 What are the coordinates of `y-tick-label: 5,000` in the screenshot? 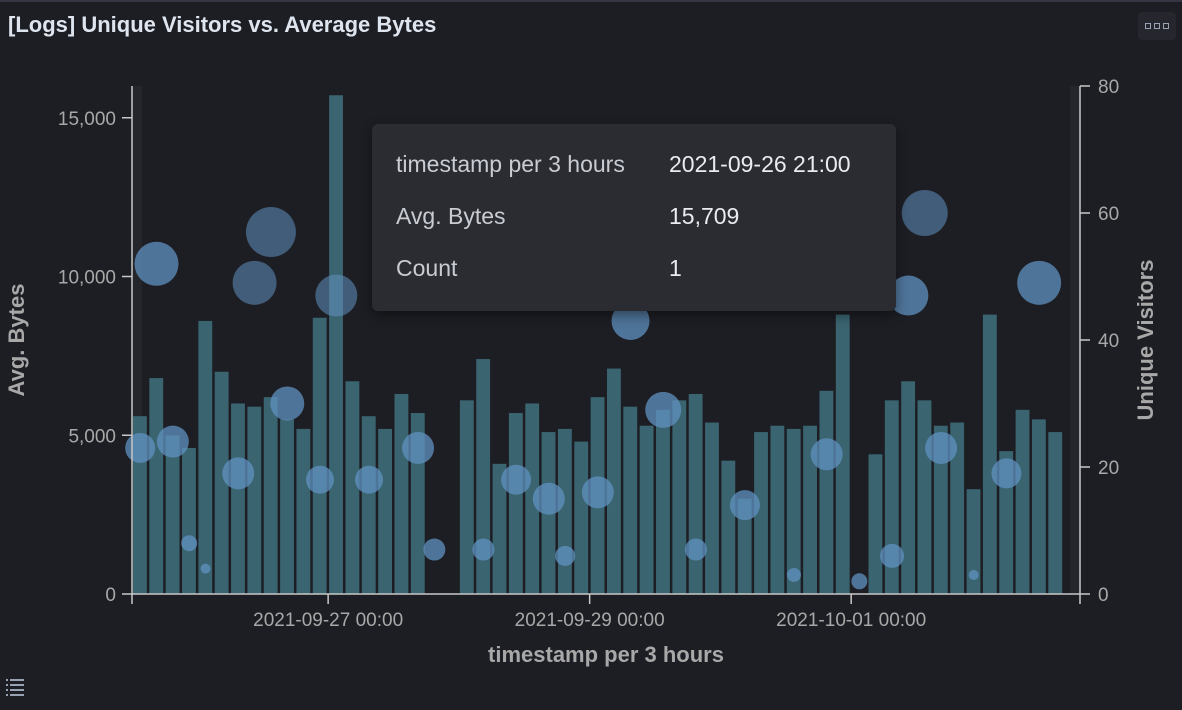 It's located at (92, 436).